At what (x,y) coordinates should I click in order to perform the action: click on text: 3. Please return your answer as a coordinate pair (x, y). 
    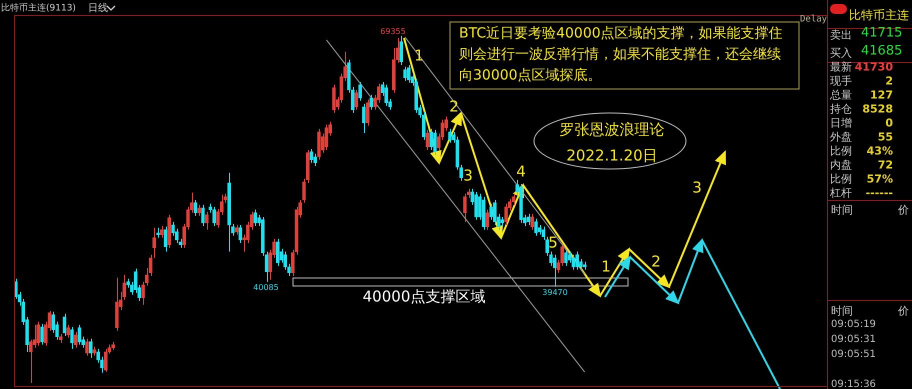
    Looking at the image, I should click on (697, 187).